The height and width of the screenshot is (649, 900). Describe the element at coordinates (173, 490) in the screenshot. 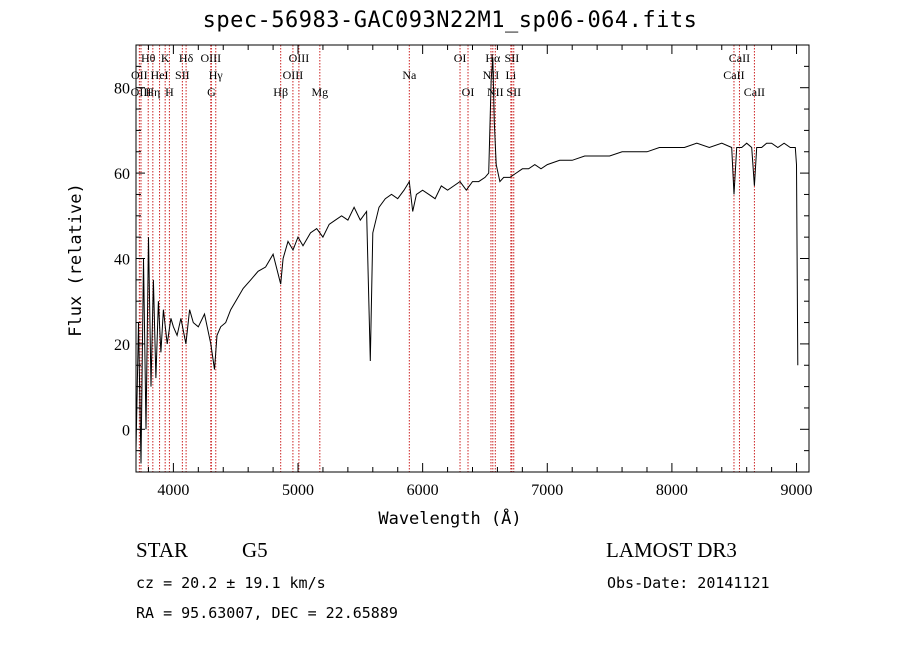

I see `x-tick-label: 4000` at that location.